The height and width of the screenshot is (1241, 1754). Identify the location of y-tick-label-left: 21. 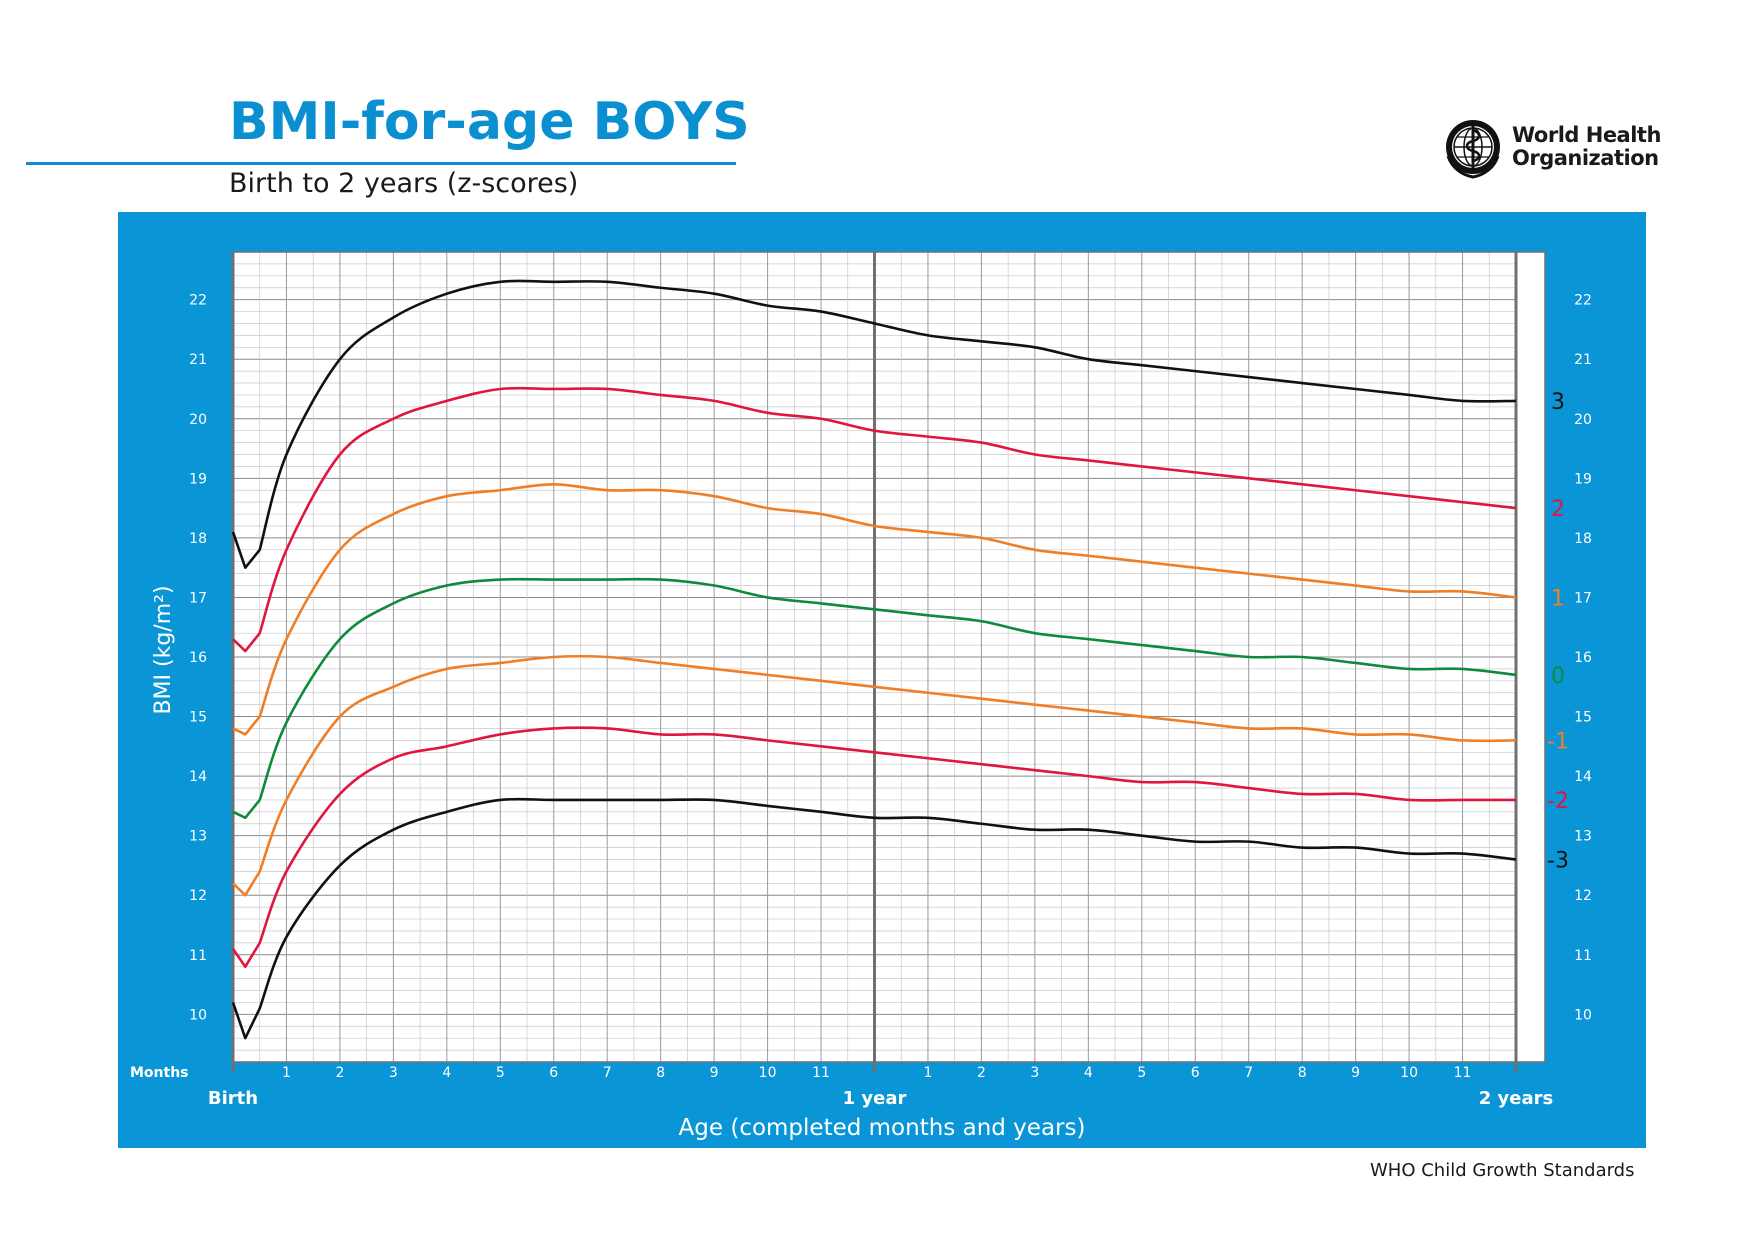
(198, 360).